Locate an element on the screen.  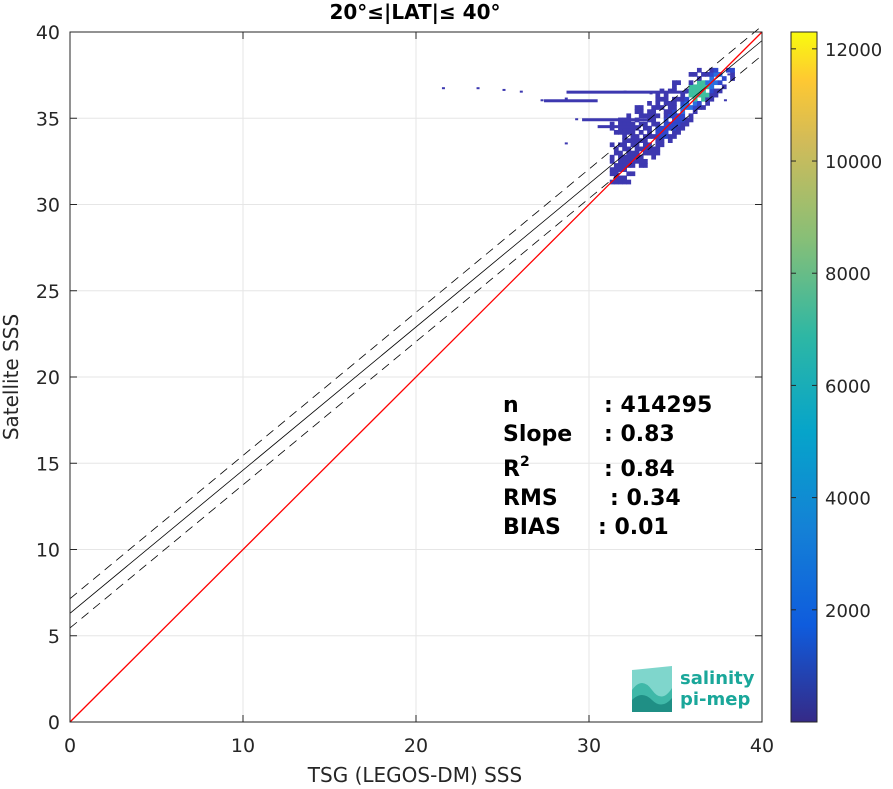
logo-line2: pi-mep is located at coordinates (715, 699).